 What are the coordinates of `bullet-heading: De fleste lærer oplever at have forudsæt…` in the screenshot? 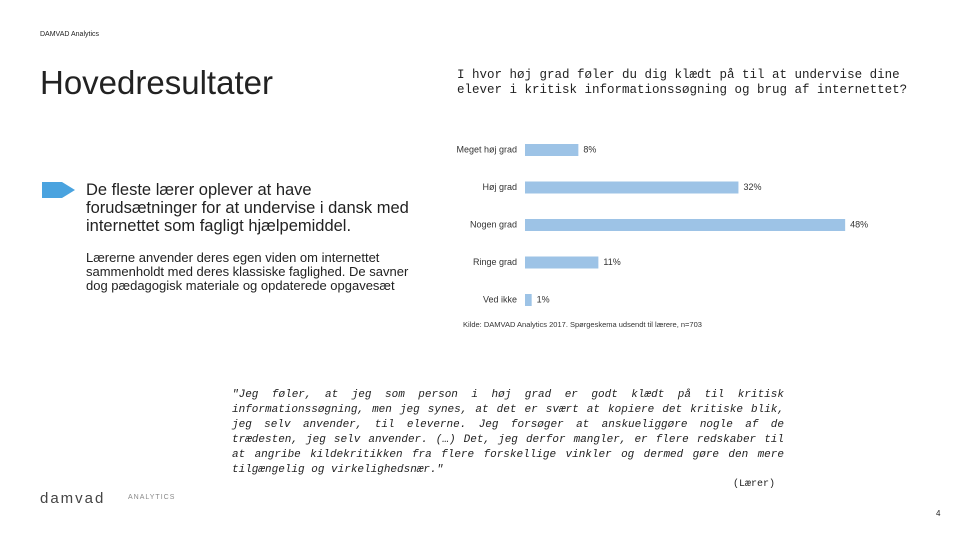 It's located at (247, 208).